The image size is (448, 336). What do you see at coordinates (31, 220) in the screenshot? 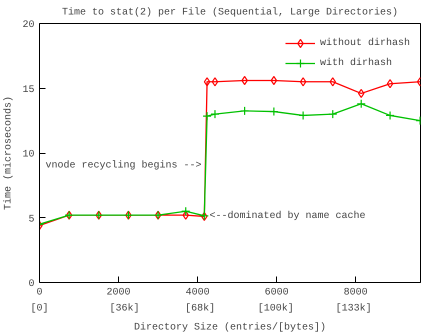
I see `y-tick-label: 5` at bounding box center [31, 220].